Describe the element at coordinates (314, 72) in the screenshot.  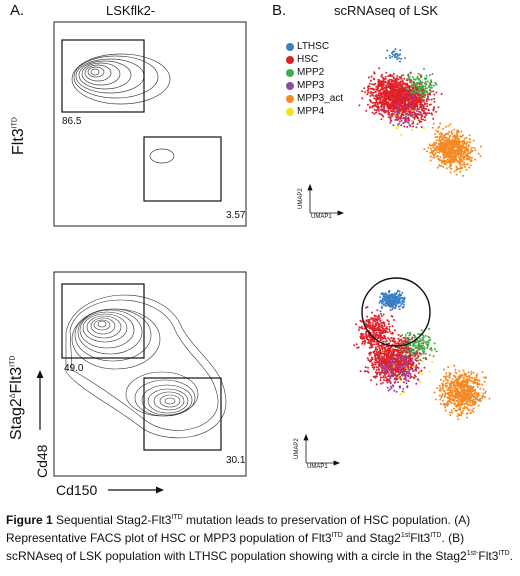
I see `legend-item-mpp2: MPP2` at that location.